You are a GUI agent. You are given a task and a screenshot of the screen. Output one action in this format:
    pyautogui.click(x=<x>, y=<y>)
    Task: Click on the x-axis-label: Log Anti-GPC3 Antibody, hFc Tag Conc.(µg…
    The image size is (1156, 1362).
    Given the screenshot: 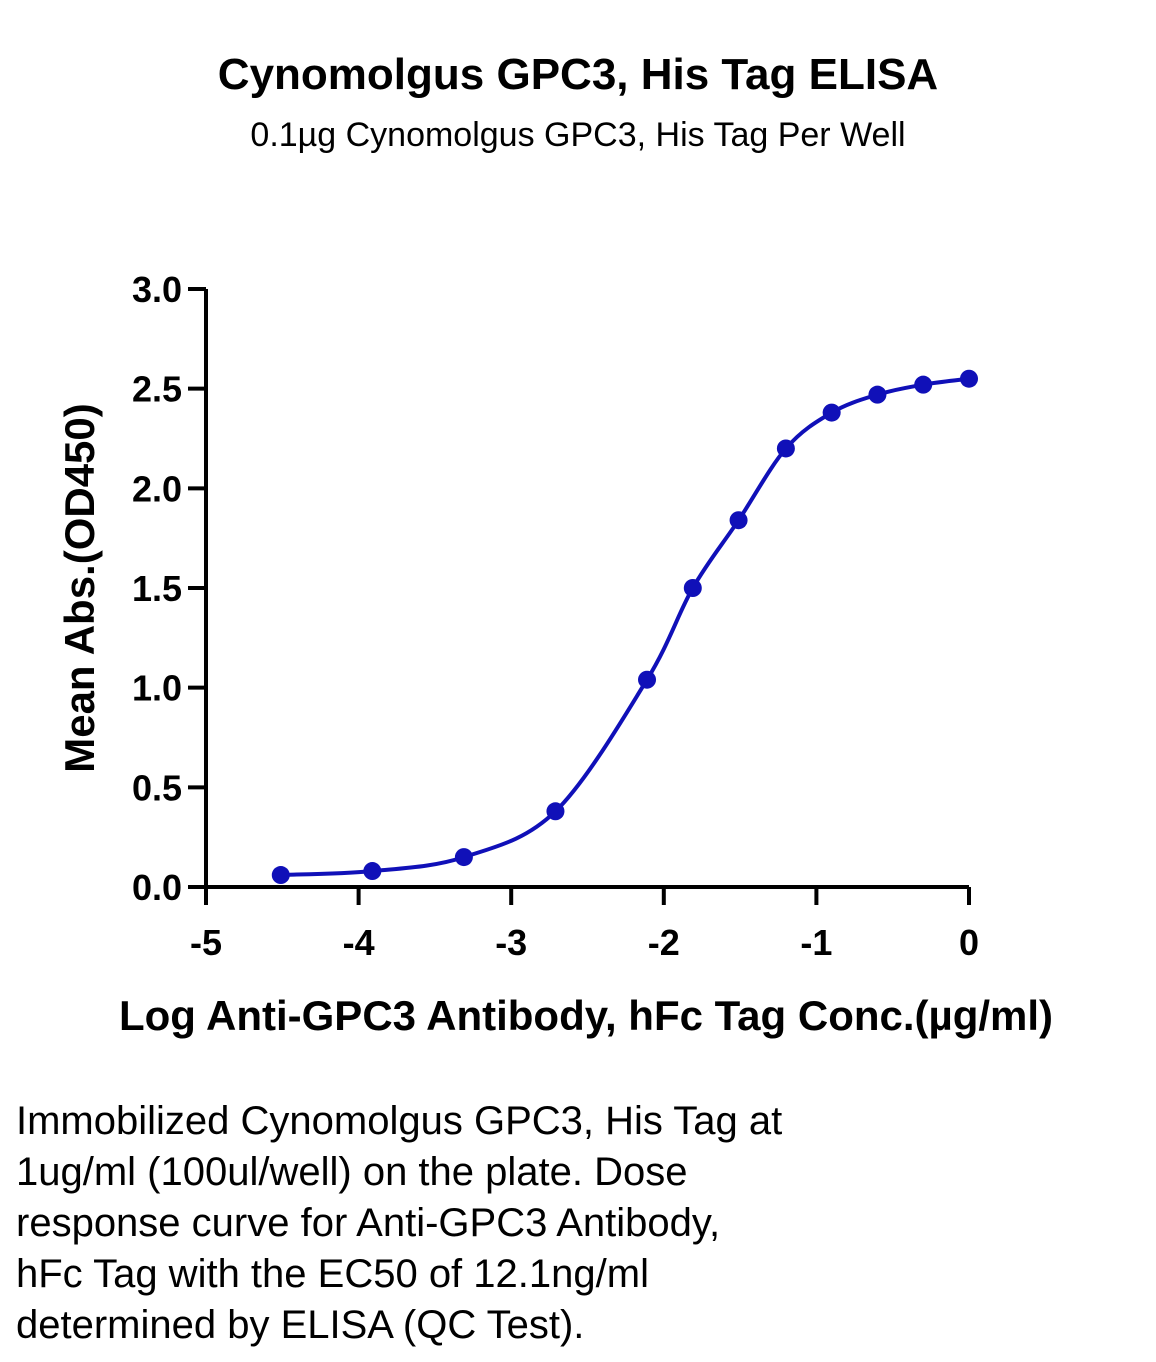 What is the action you would take?
    pyautogui.click(x=586, y=1015)
    